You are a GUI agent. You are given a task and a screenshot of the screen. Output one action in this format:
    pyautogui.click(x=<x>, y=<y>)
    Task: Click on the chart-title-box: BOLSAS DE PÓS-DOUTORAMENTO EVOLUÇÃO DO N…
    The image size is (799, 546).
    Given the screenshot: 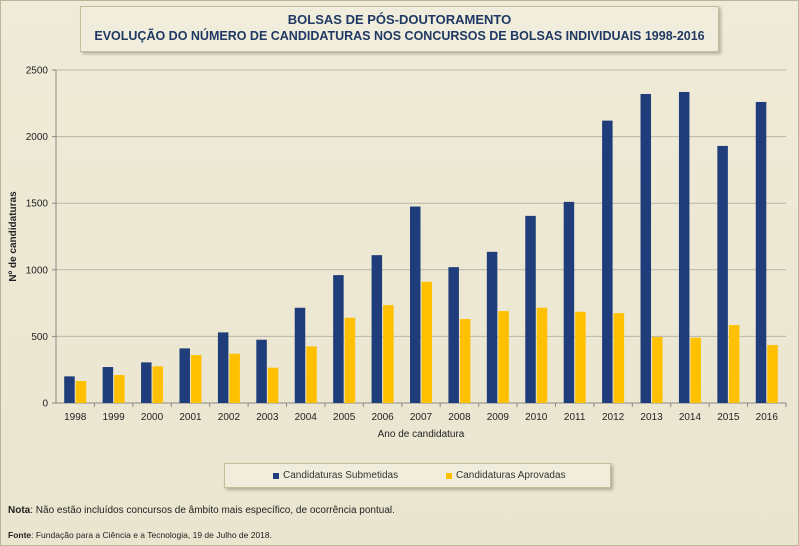 What is the action you would take?
    pyautogui.click(x=399, y=29)
    